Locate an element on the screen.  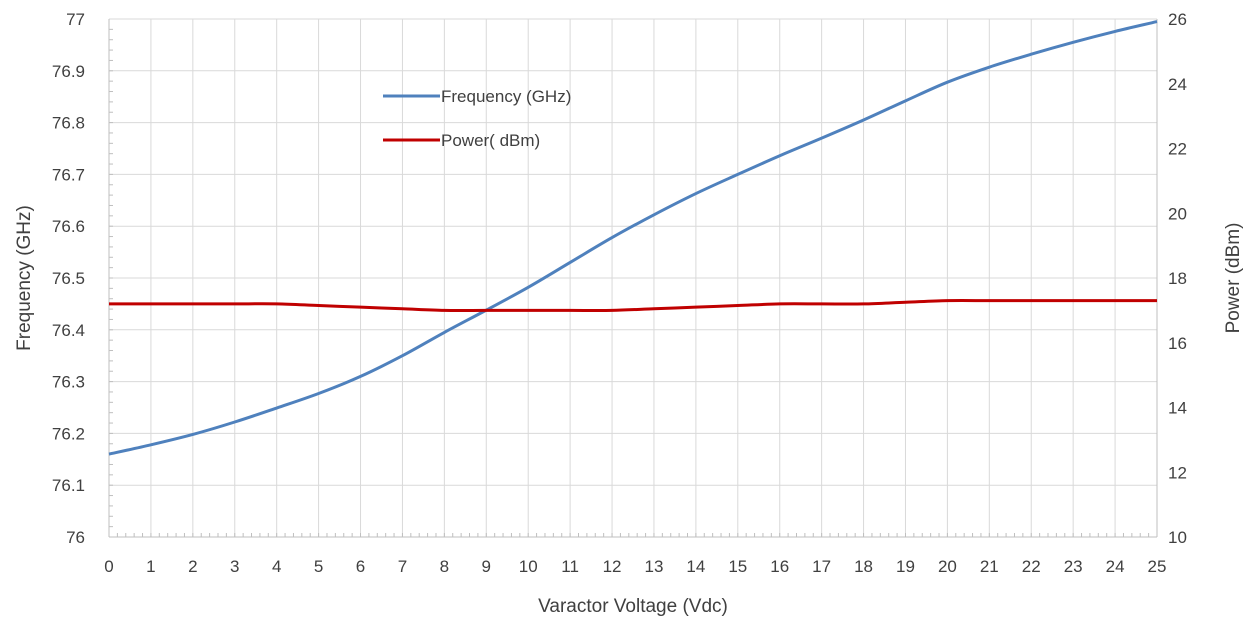
y-tick-label: 76.2 is located at coordinates (68, 433).